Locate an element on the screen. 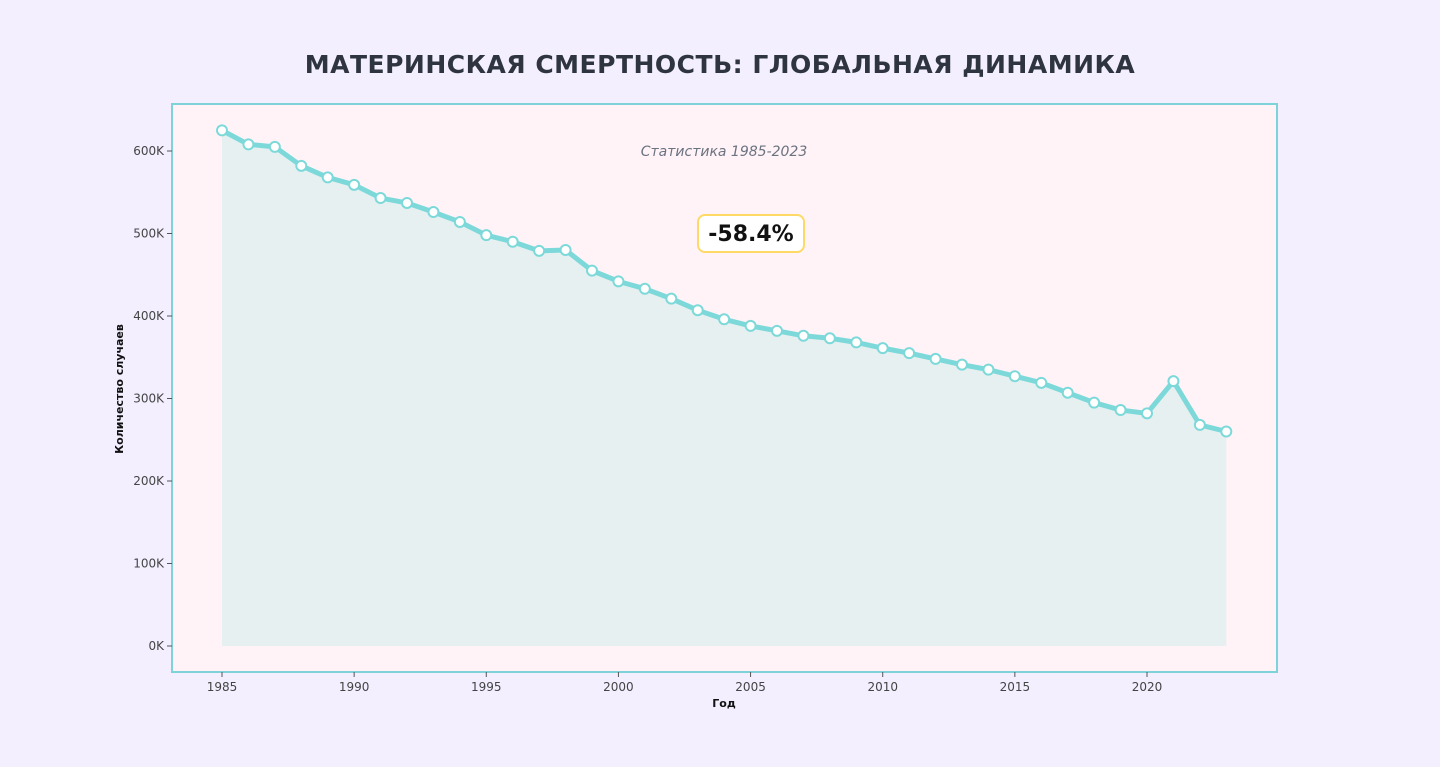 This screenshot has width=1440, height=767. x-axis-label: Год is located at coordinates (724, 703).